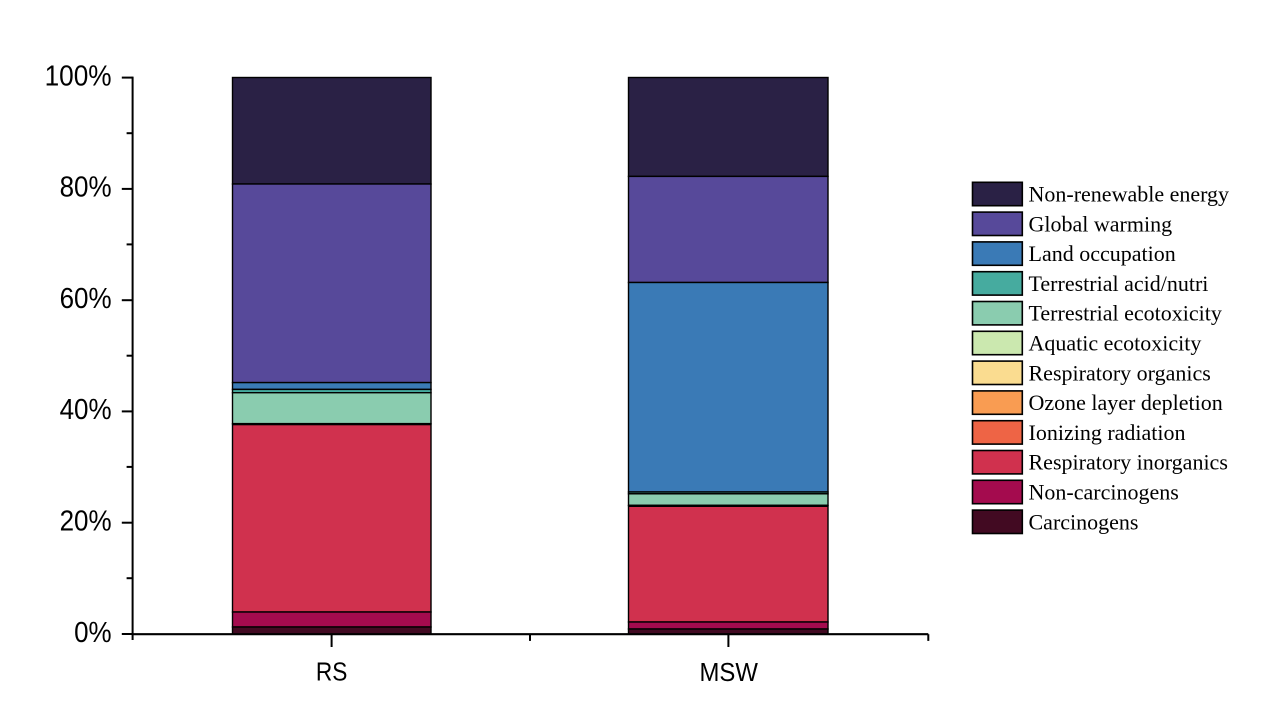 Image resolution: width=1280 pixels, height=702 pixels. What do you see at coordinates (1120, 372) in the screenshot?
I see `svg-text: Respiratory organics` at bounding box center [1120, 372].